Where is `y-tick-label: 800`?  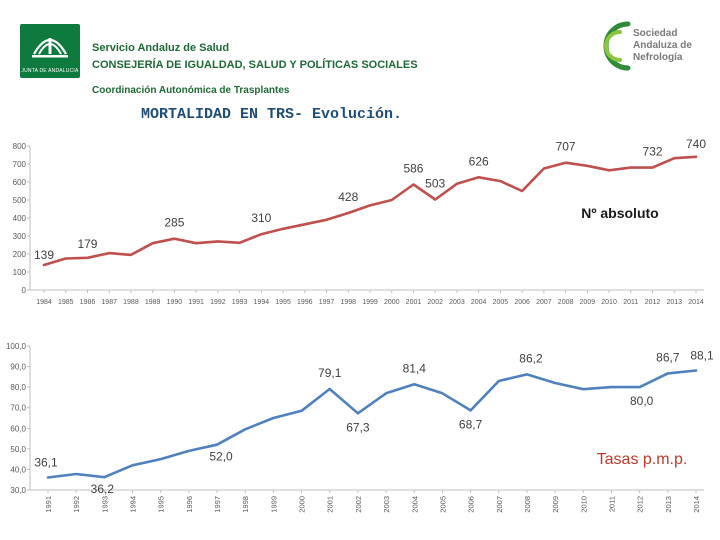
y-tick-label: 800 is located at coordinates (20, 146).